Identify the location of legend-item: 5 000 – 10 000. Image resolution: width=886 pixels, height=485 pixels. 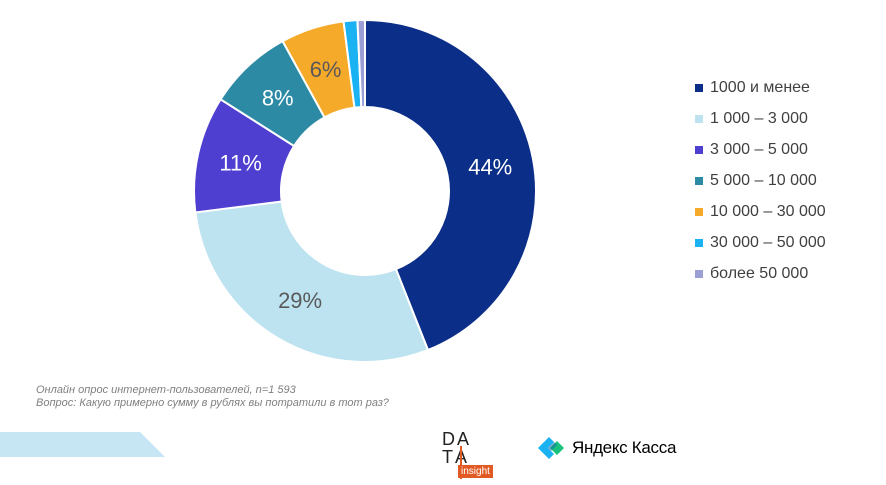
(760, 180).